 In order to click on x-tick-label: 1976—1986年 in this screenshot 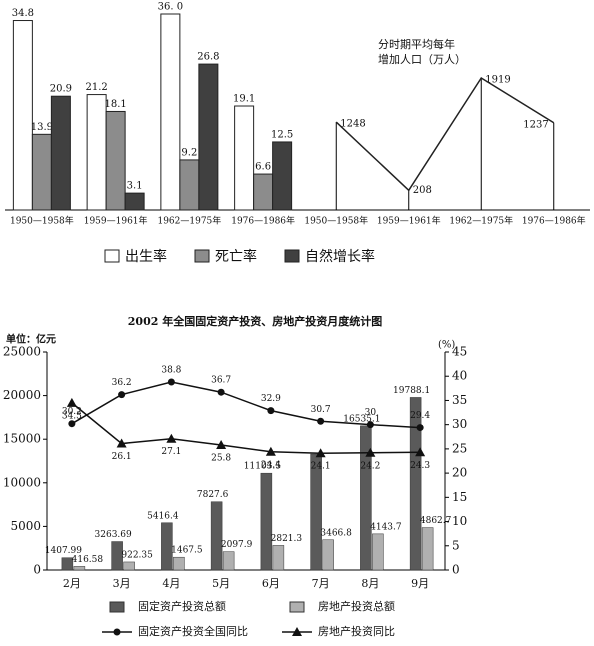, I will do `click(554, 221)`.